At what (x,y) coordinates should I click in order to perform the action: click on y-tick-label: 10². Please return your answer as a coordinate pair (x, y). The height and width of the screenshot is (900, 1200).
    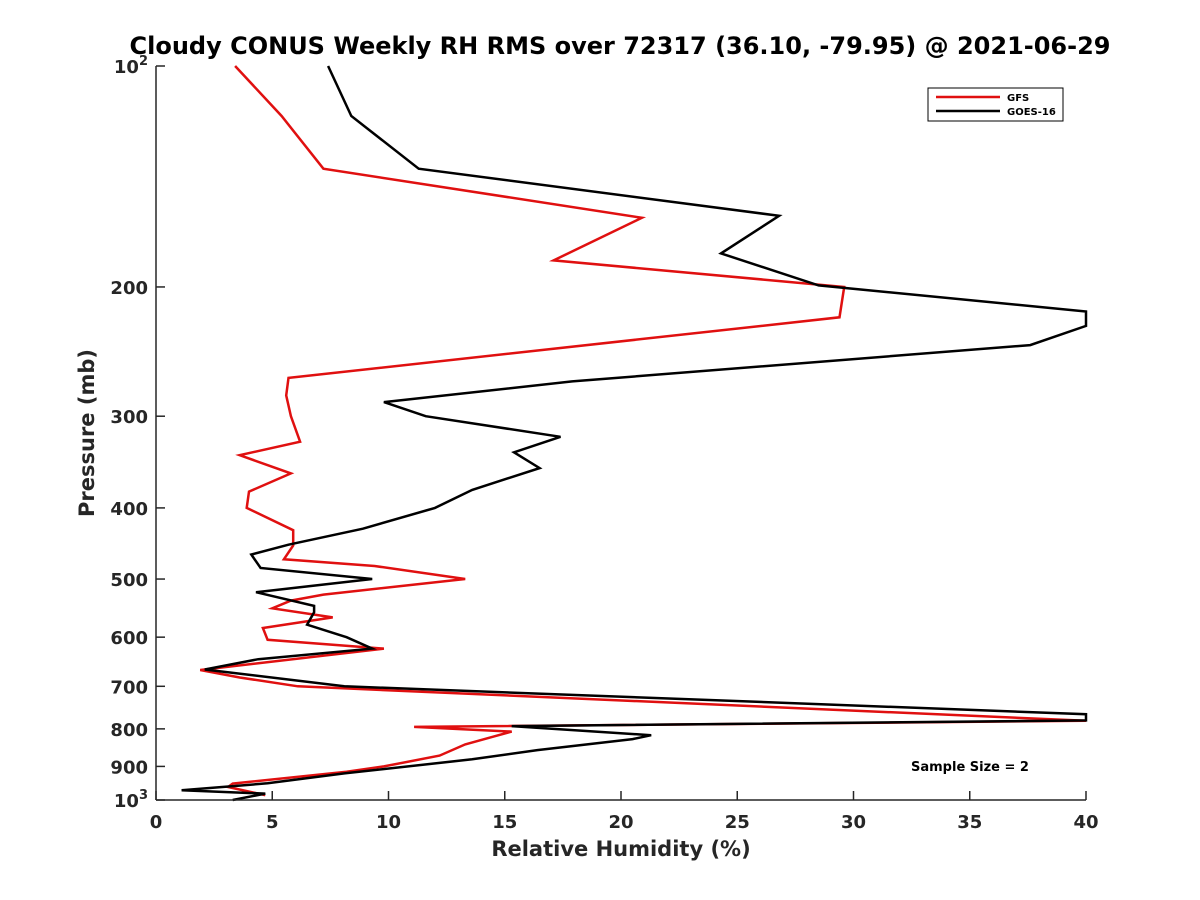
    Looking at the image, I should click on (131, 66).